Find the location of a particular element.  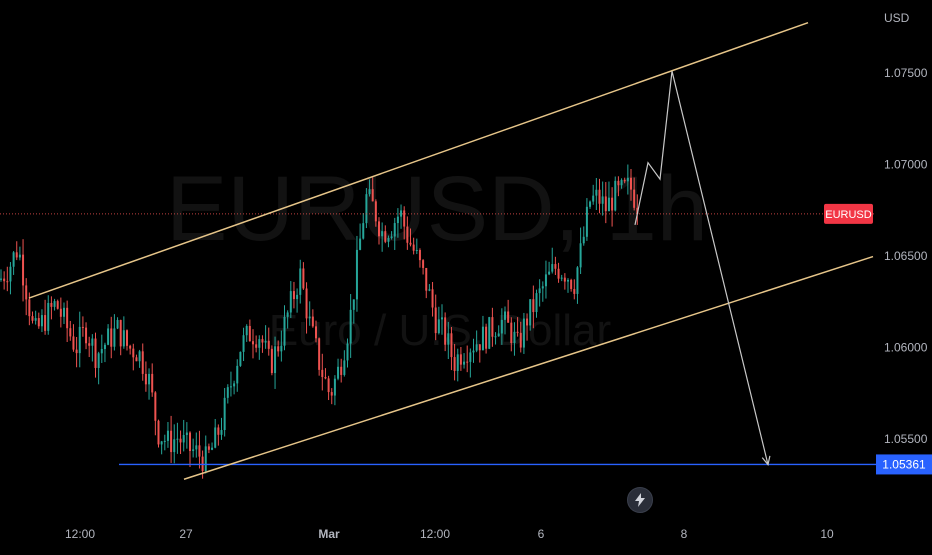

y-tick-label: 1.05500 is located at coordinates (906, 439).